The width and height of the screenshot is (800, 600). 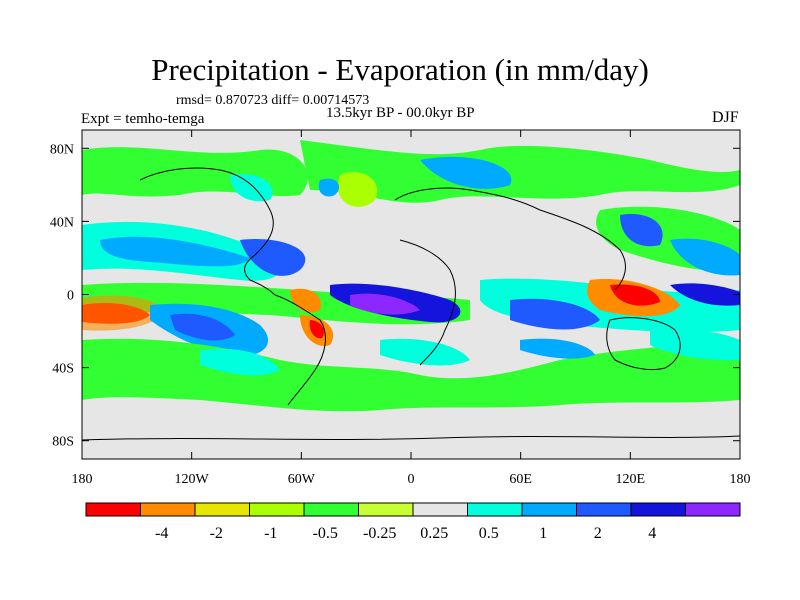 What do you see at coordinates (510, 239) in the screenshot?
I see `coastline-eurasia` at bounding box center [510, 239].